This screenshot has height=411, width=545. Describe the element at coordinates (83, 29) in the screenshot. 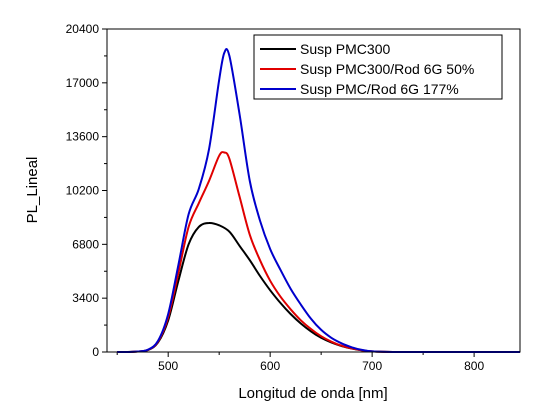

I see `y-tick-label: 20400` at that location.